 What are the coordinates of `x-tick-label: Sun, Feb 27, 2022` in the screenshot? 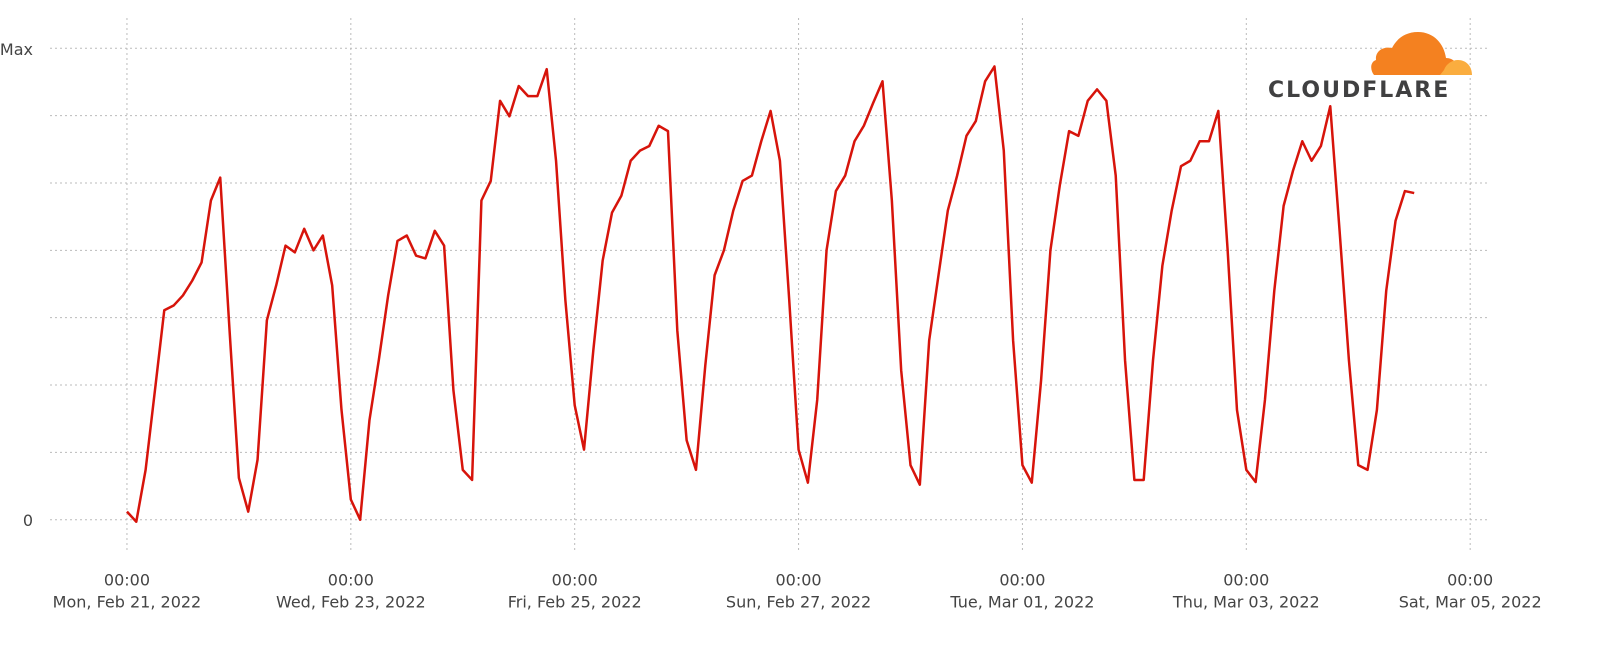 It's located at (798, 602).